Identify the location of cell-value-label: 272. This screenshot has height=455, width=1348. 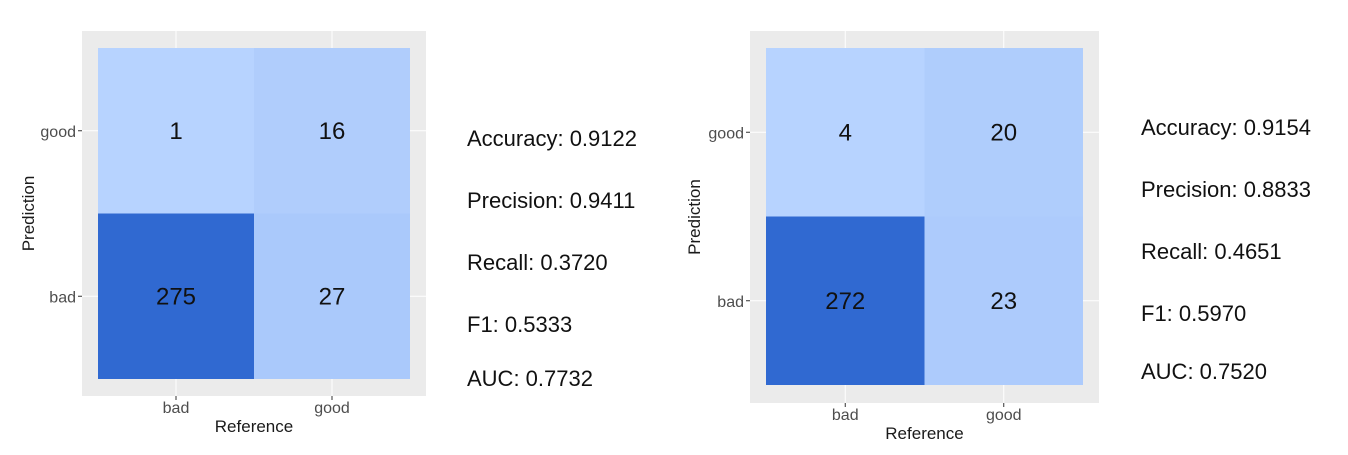
(845, 301).